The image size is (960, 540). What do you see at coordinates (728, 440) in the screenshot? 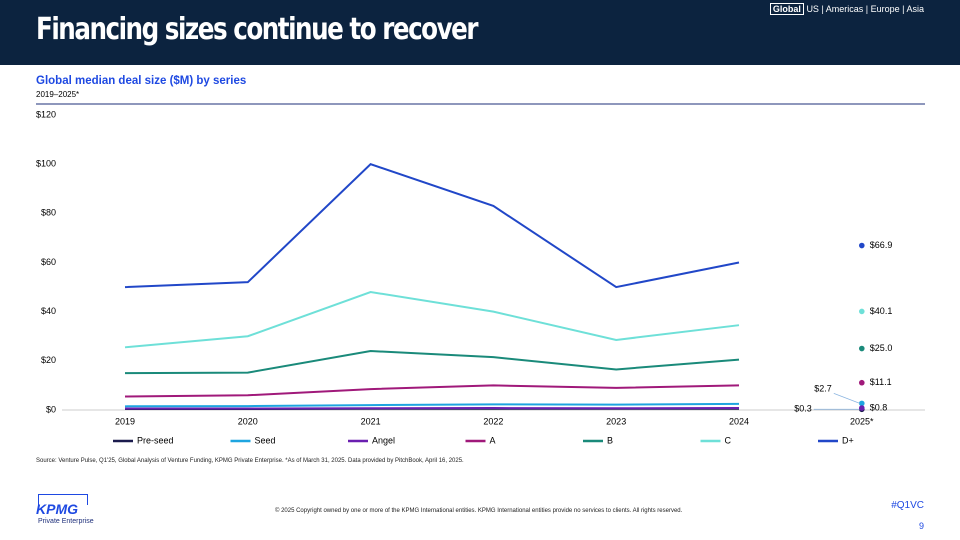
I see `legend-label: C` at bounding box center [728, 440].